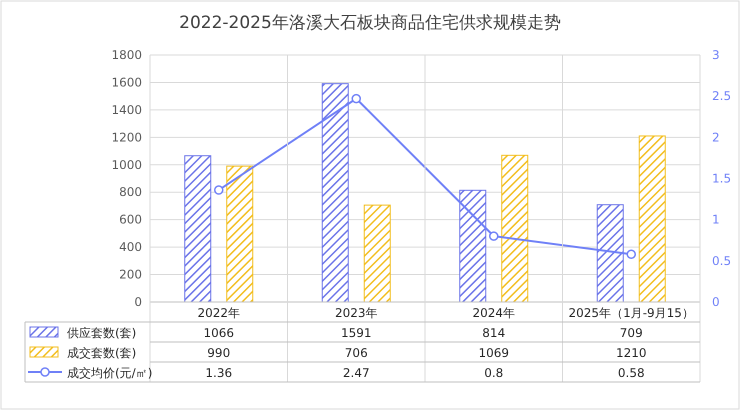 The image size is (740, 410). Describe the element at coordinates (126, 137) in the screenshot. I see `y-tick-label: 1200` at that location.